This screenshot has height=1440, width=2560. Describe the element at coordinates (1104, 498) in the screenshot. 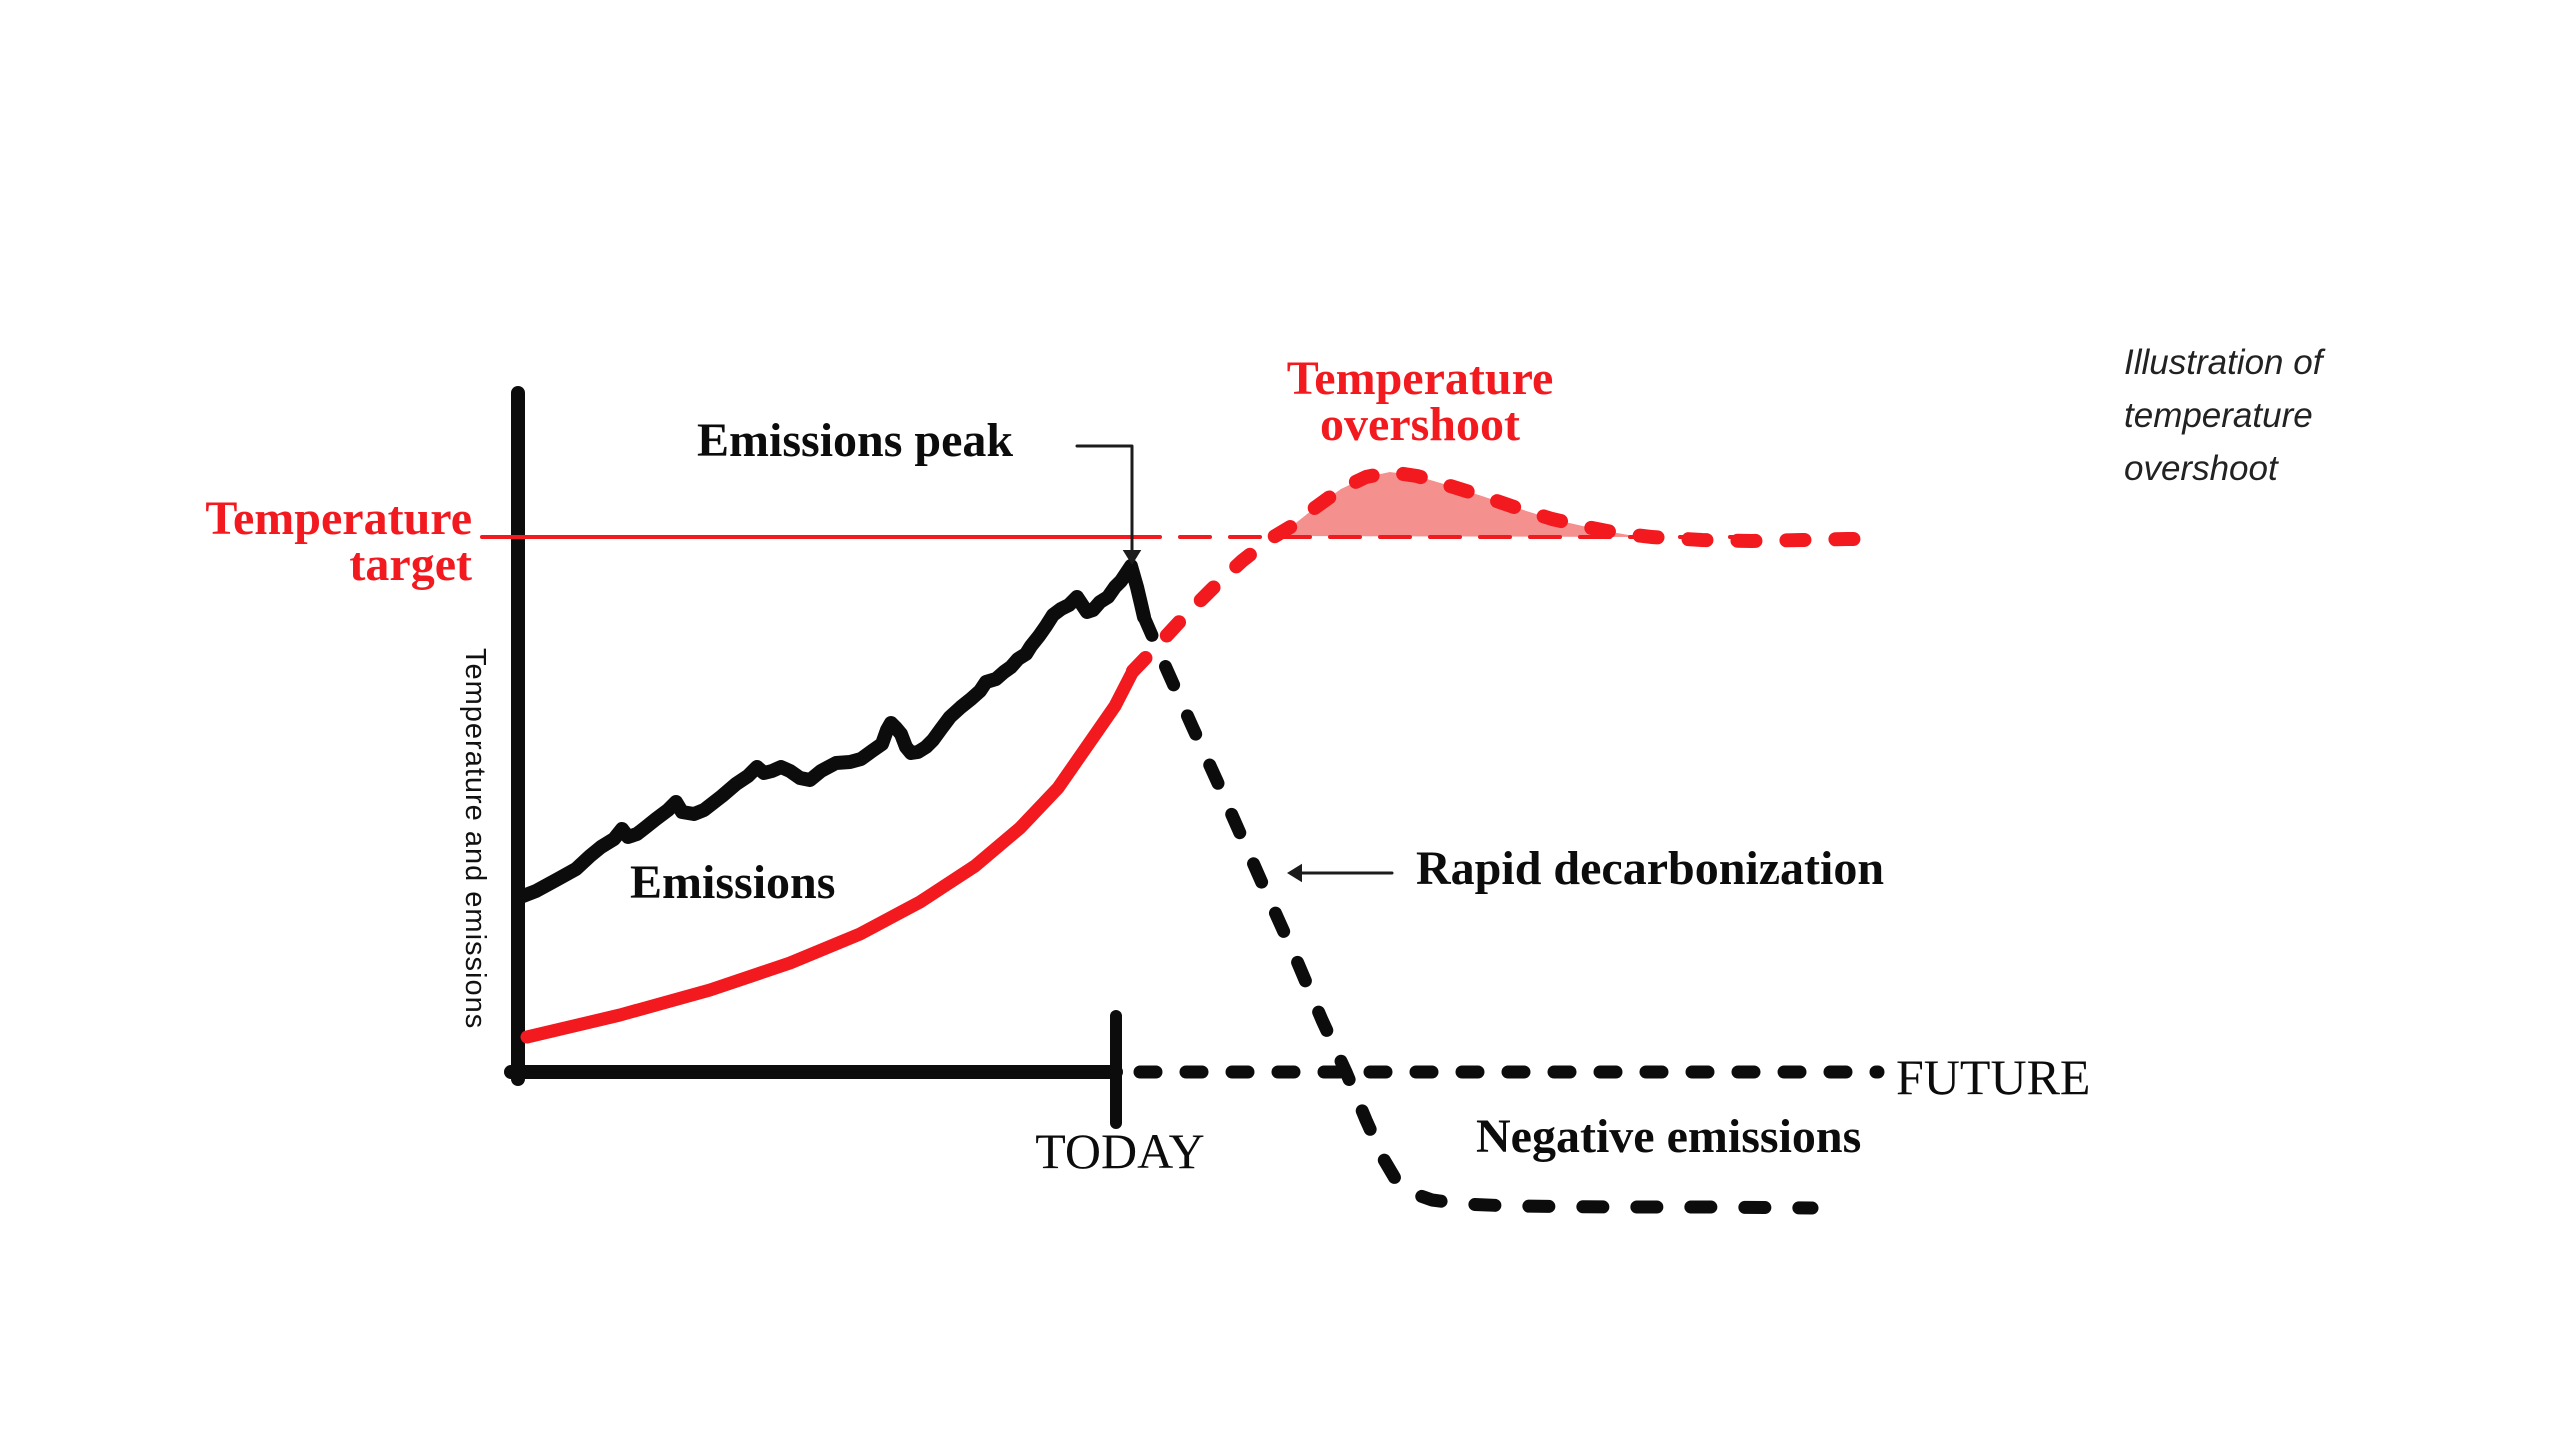

I see `emissions-peak-arrow` at that location.